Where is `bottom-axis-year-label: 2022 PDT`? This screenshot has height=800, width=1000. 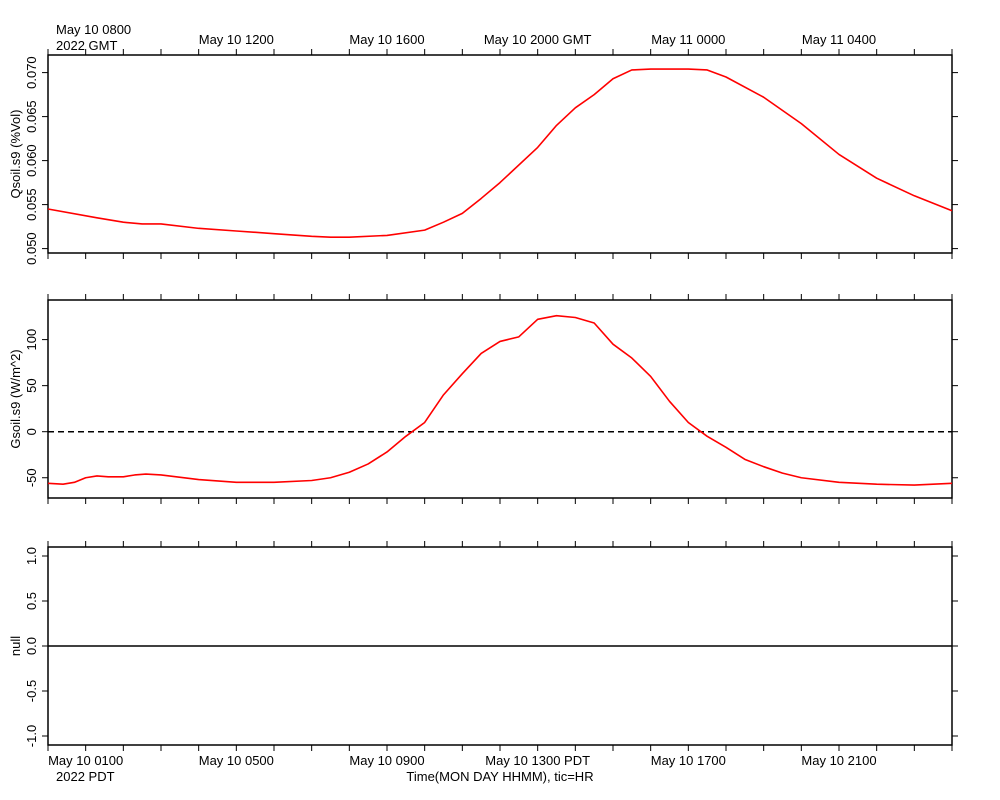
bottom-axis-year-label: 2022 PDT is located at coordinates (85, 776).